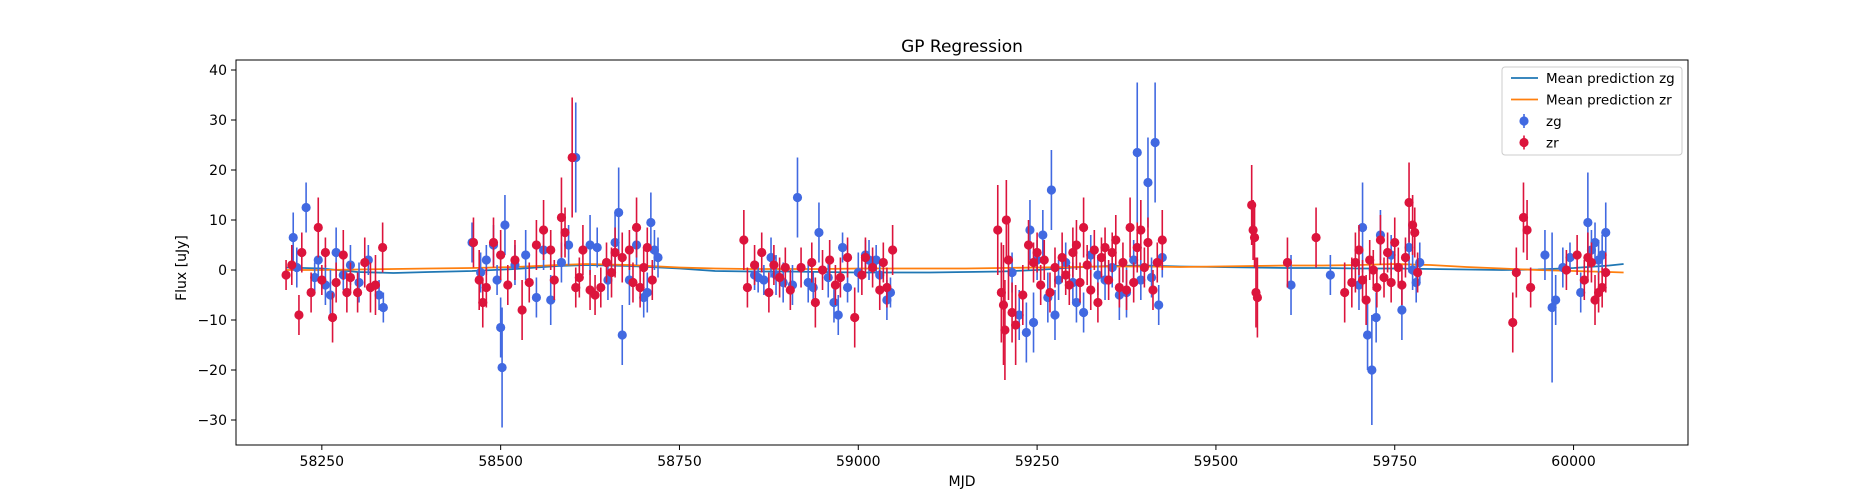 The image size is (1875, 504). What do you see at coordinates (218, 171) in the screenshot?
I see `y-tick-label-20: 20` at bounding box center [218, 171].